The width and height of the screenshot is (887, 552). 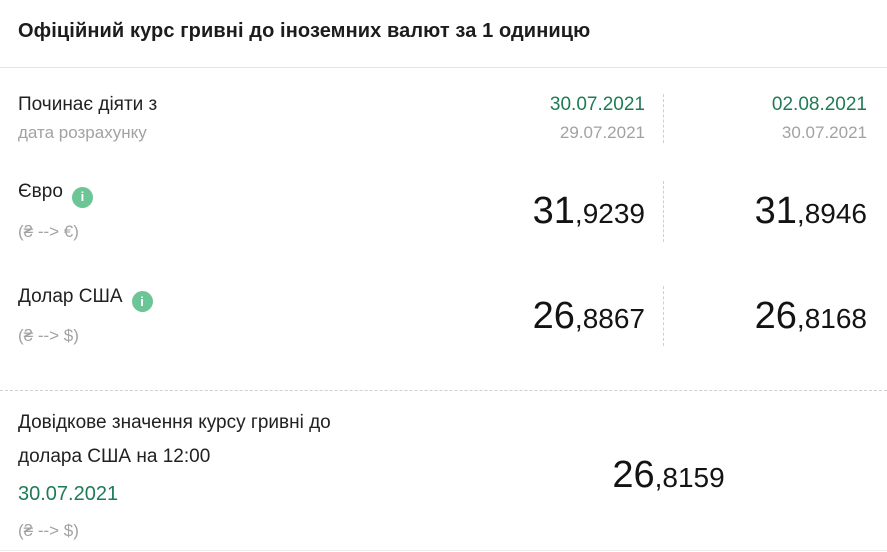 I want to click on reference-currency-pair: (₴ --> $), so click(x=48, y=530).